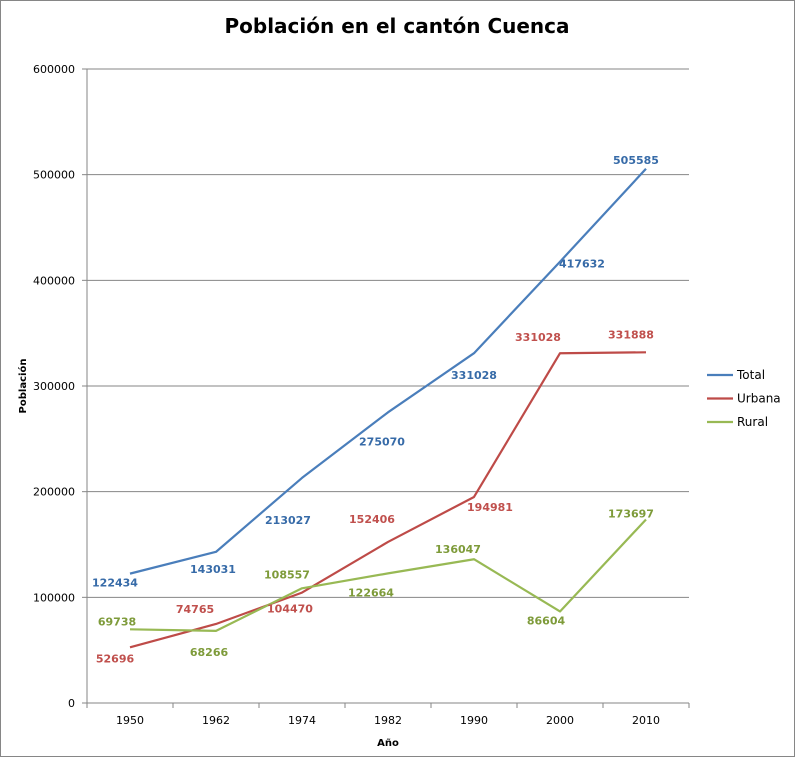 The width and height of the screenshot is (795, 757). What do you see at coordinates (474, 720) in the screenshot?
I see `x-tick-label: 1990` at bounding box center [474, 720].